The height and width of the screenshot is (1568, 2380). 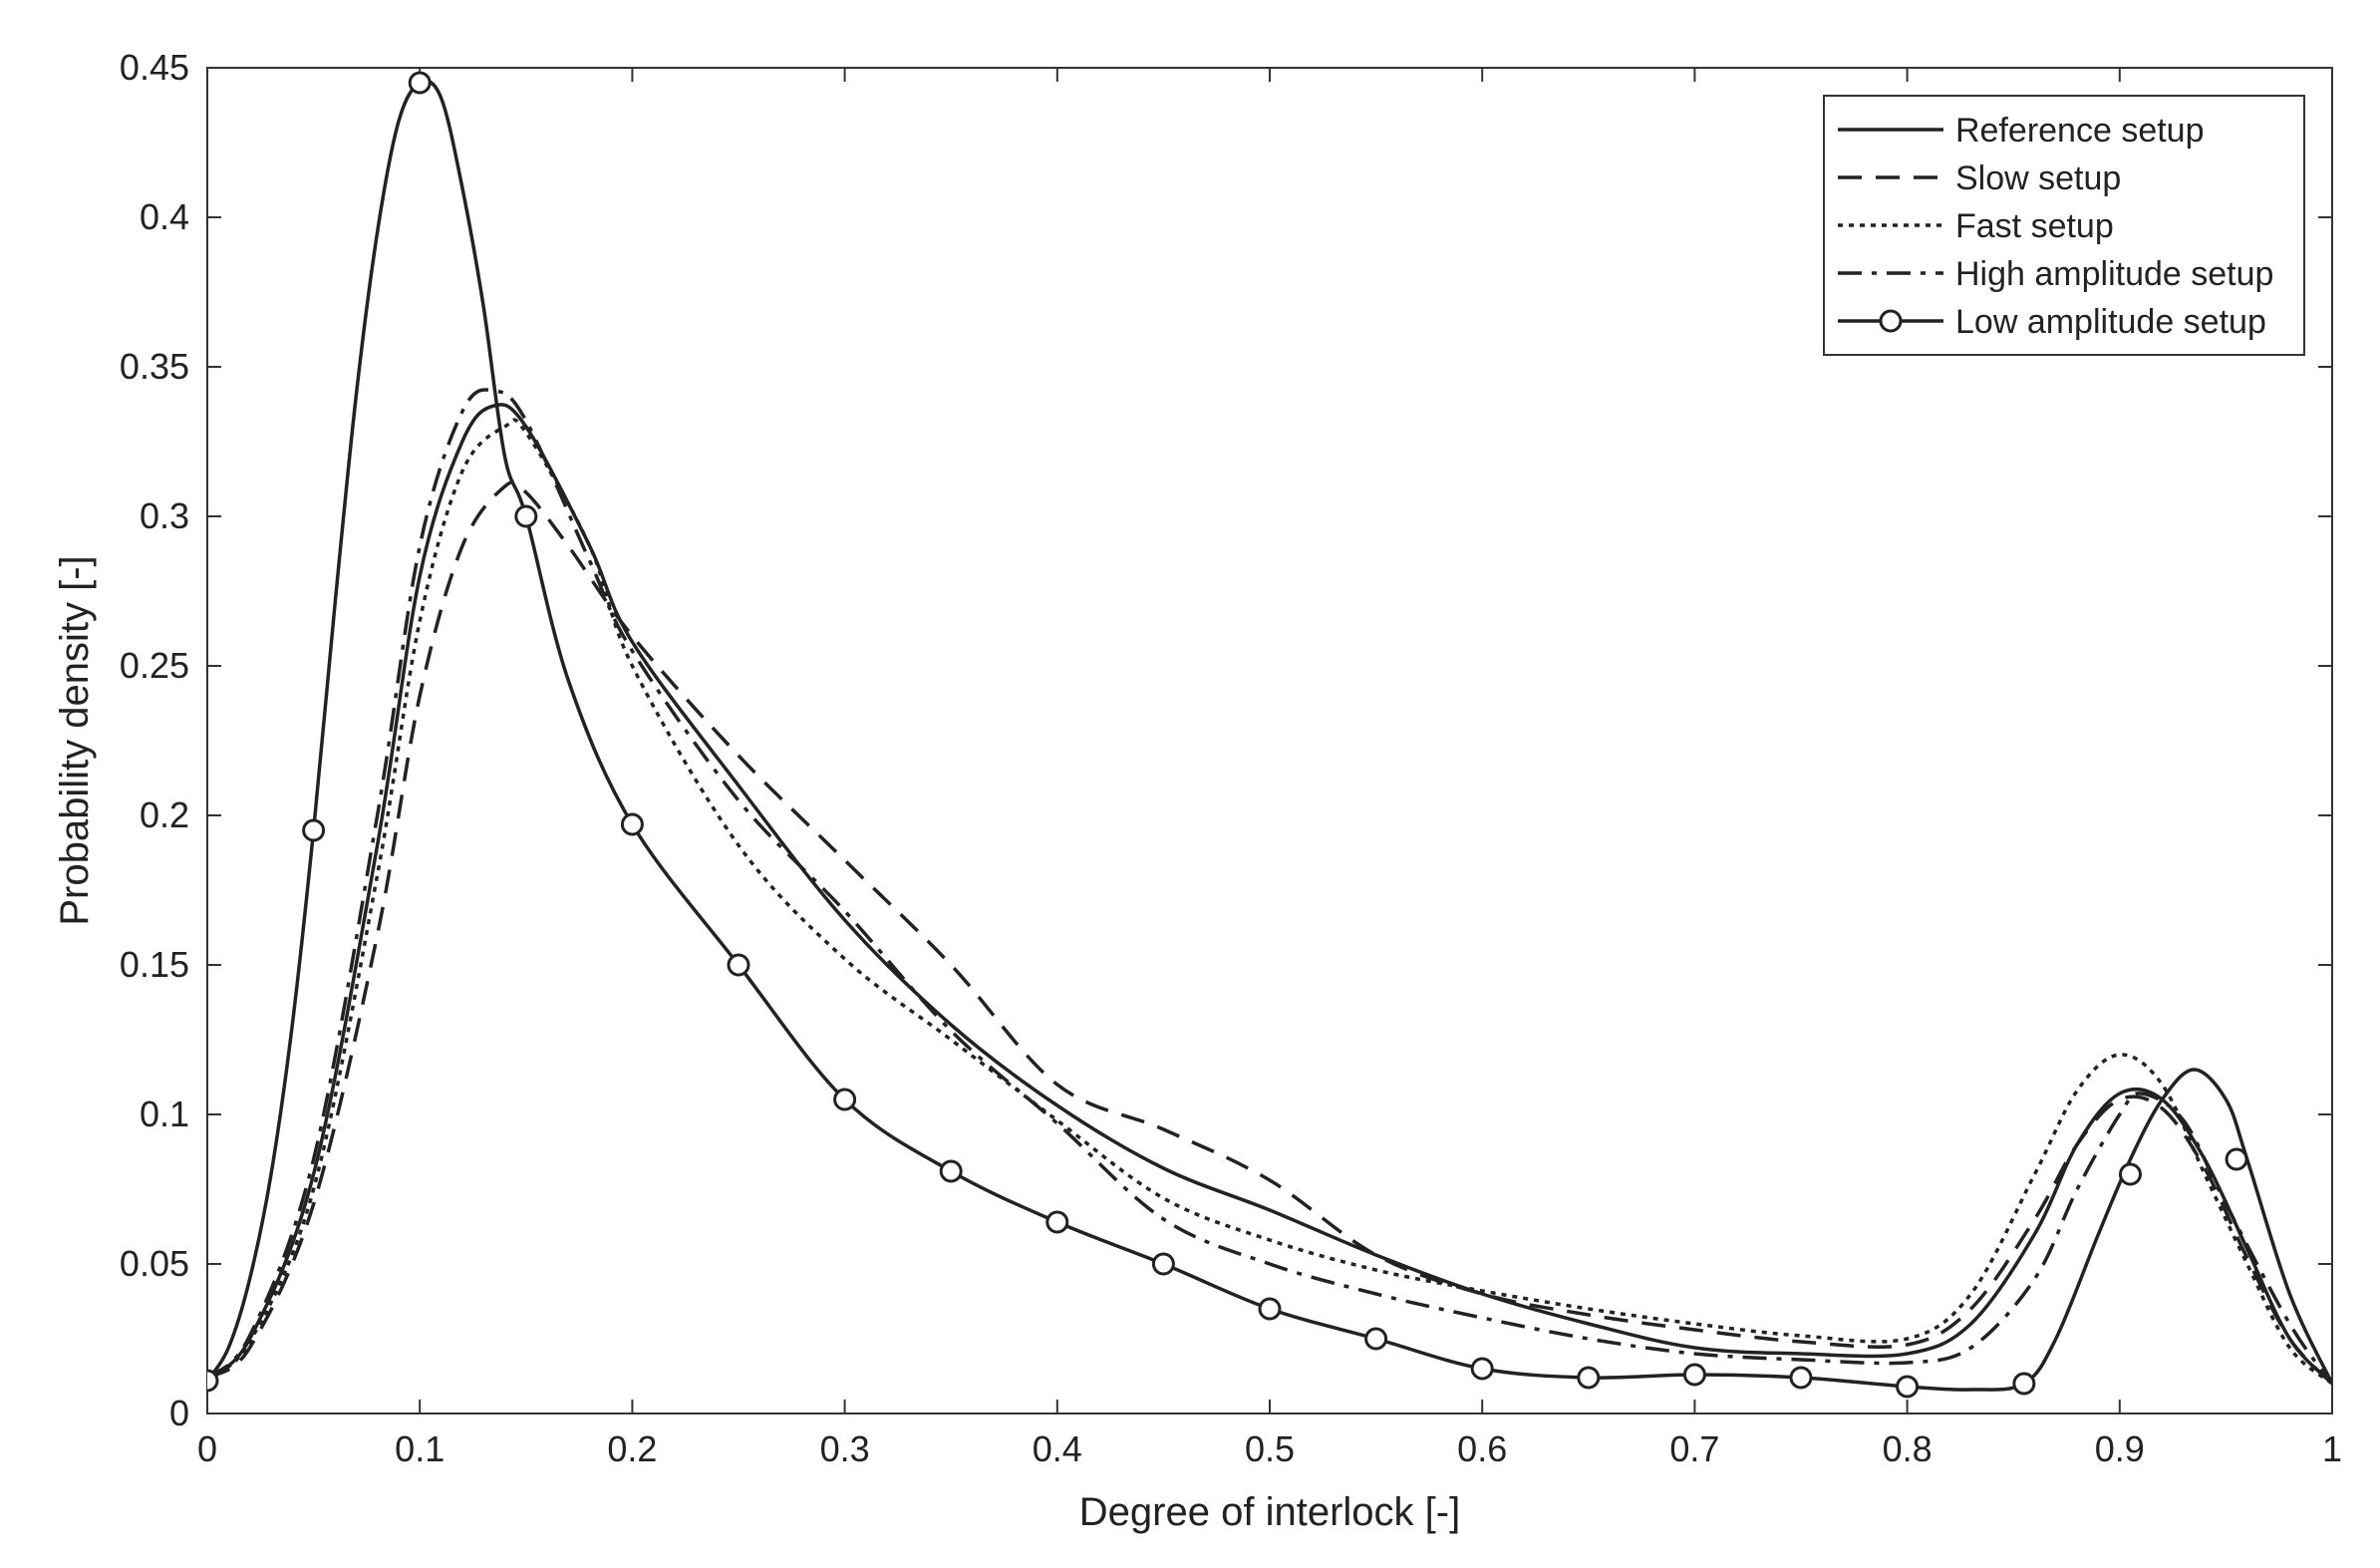 What do you see at coordinates (164, 1114) in the screenshot?
I see `y-tick-label: 0.1` at bounding box center [164, 1114].